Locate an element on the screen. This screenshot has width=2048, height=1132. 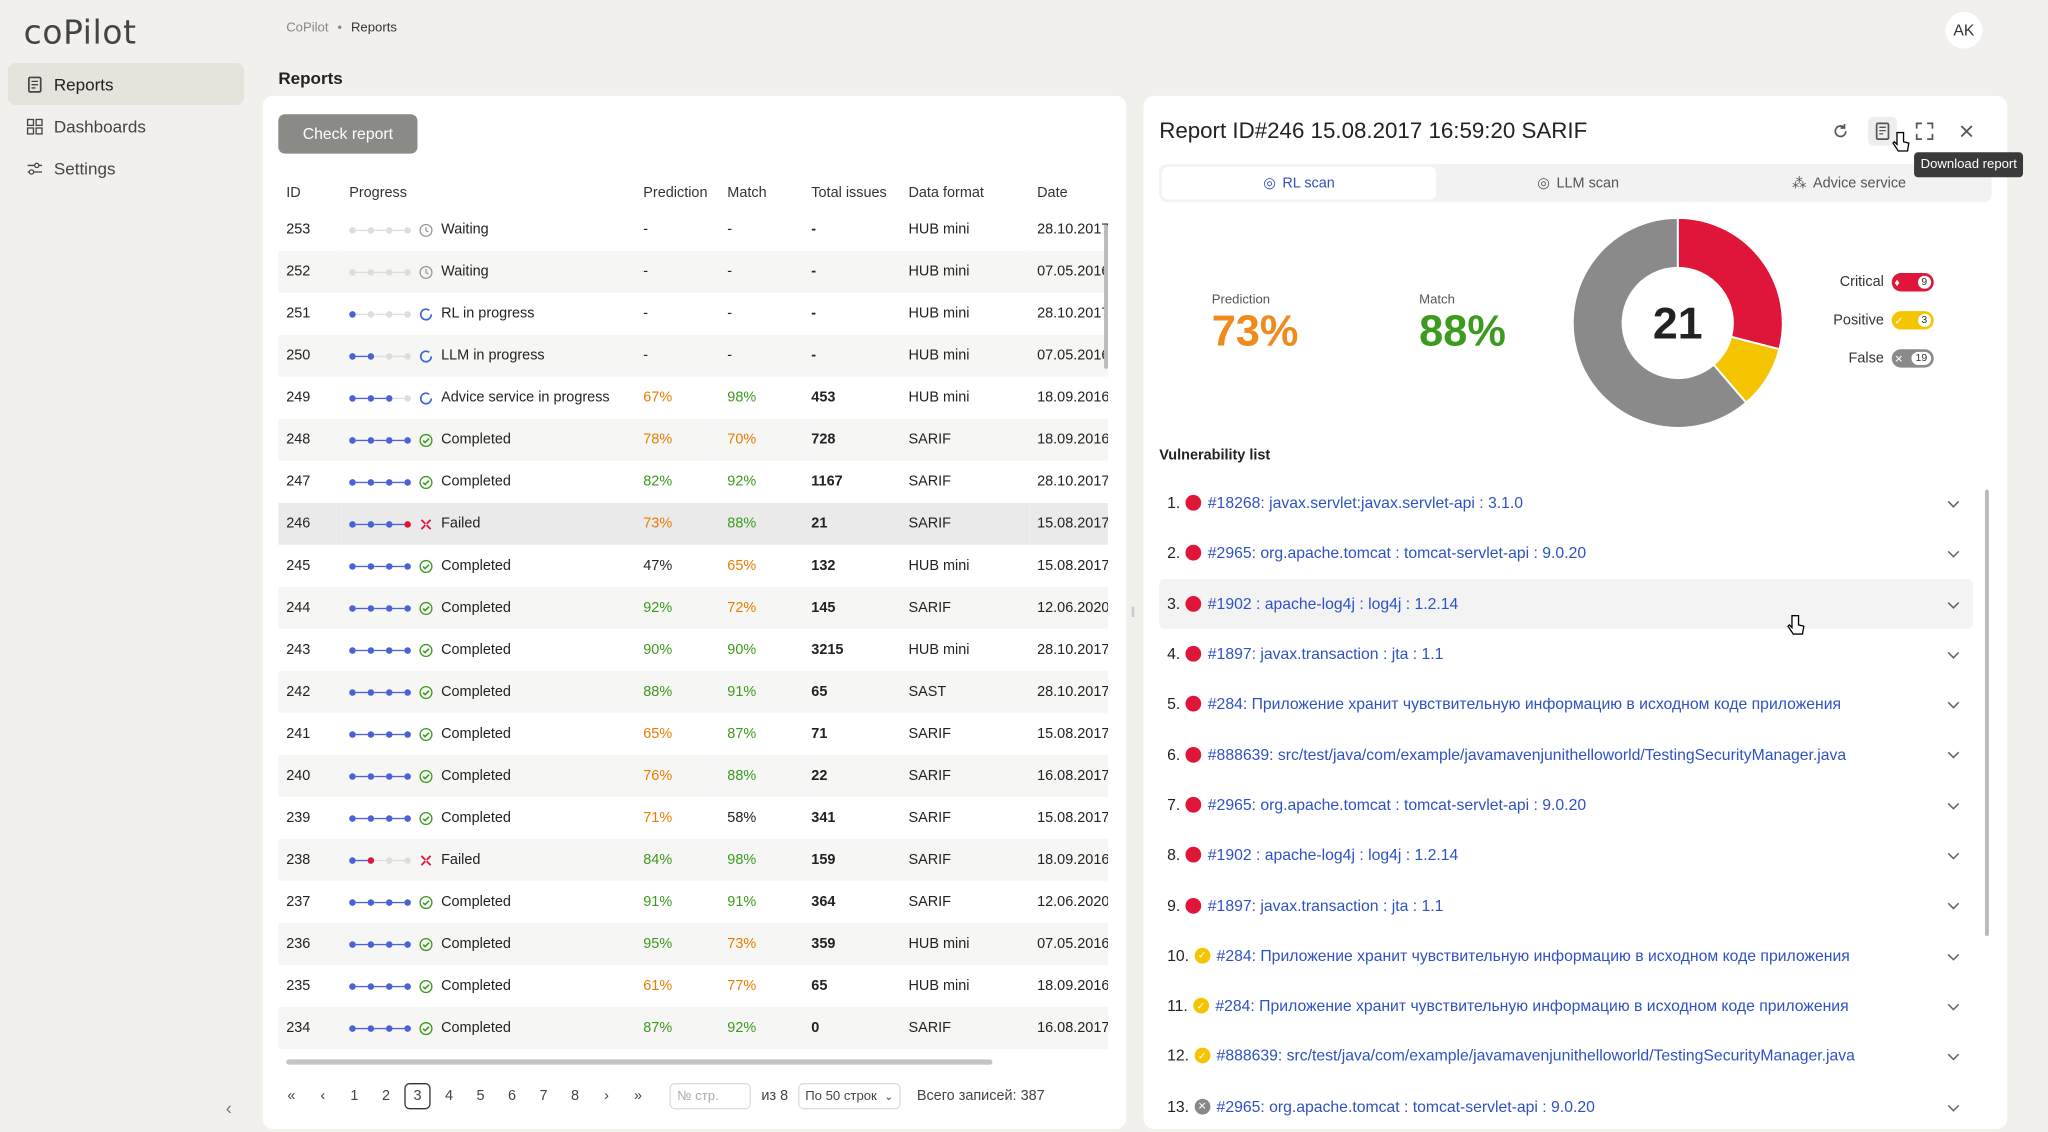
table-row: 247 Completed 82% 92% 1167 SARIF 28.10.2017 is located at coordinates (693, 482).